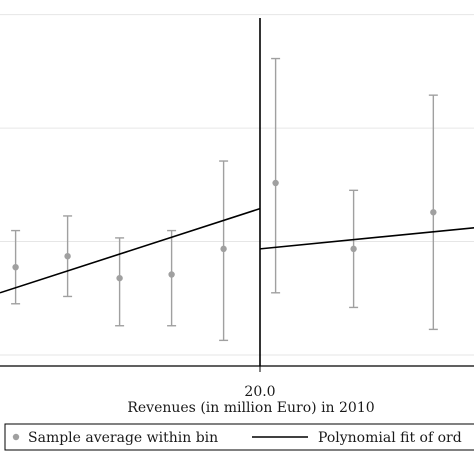 This screenshot has height=474, width=474. What do you see at coordinates (259, 392) in the screenshot?
I see `x-tick-label: 20.0` at bounding box center [259, 392].